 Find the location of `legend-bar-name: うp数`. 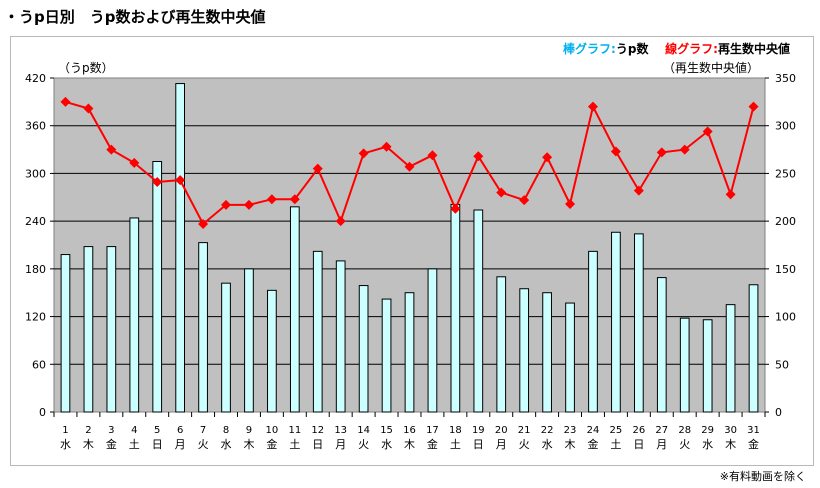

legend-bar-name: うp数 is located at coordinates (632, 49).